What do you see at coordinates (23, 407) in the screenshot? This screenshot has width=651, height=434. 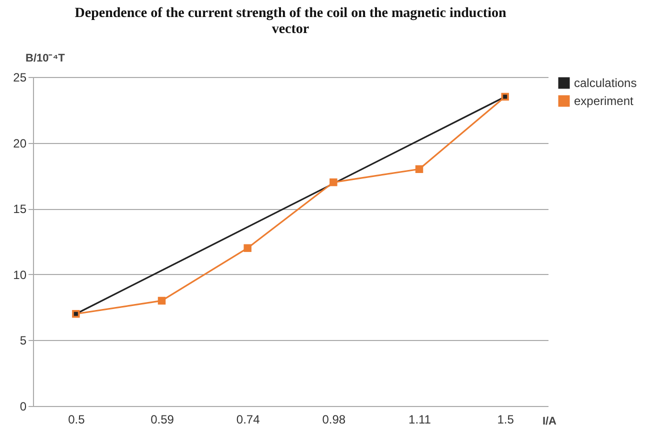 I see `y-tick-label: 0` at bounding box center [23, 407].